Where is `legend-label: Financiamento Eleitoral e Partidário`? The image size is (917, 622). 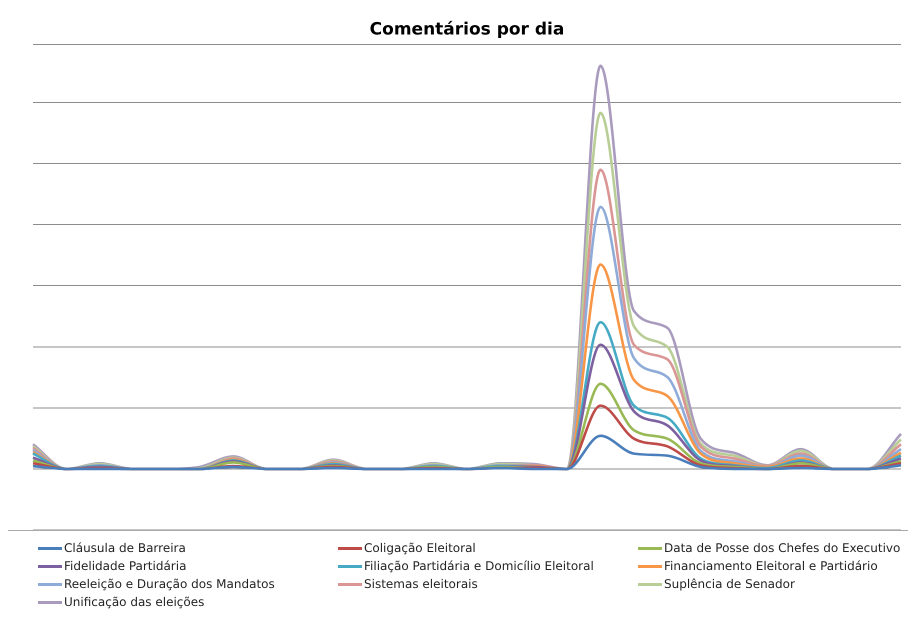
legend-label: Financiamento Eleitoral e Partidário is located at coordinates (771, 566).